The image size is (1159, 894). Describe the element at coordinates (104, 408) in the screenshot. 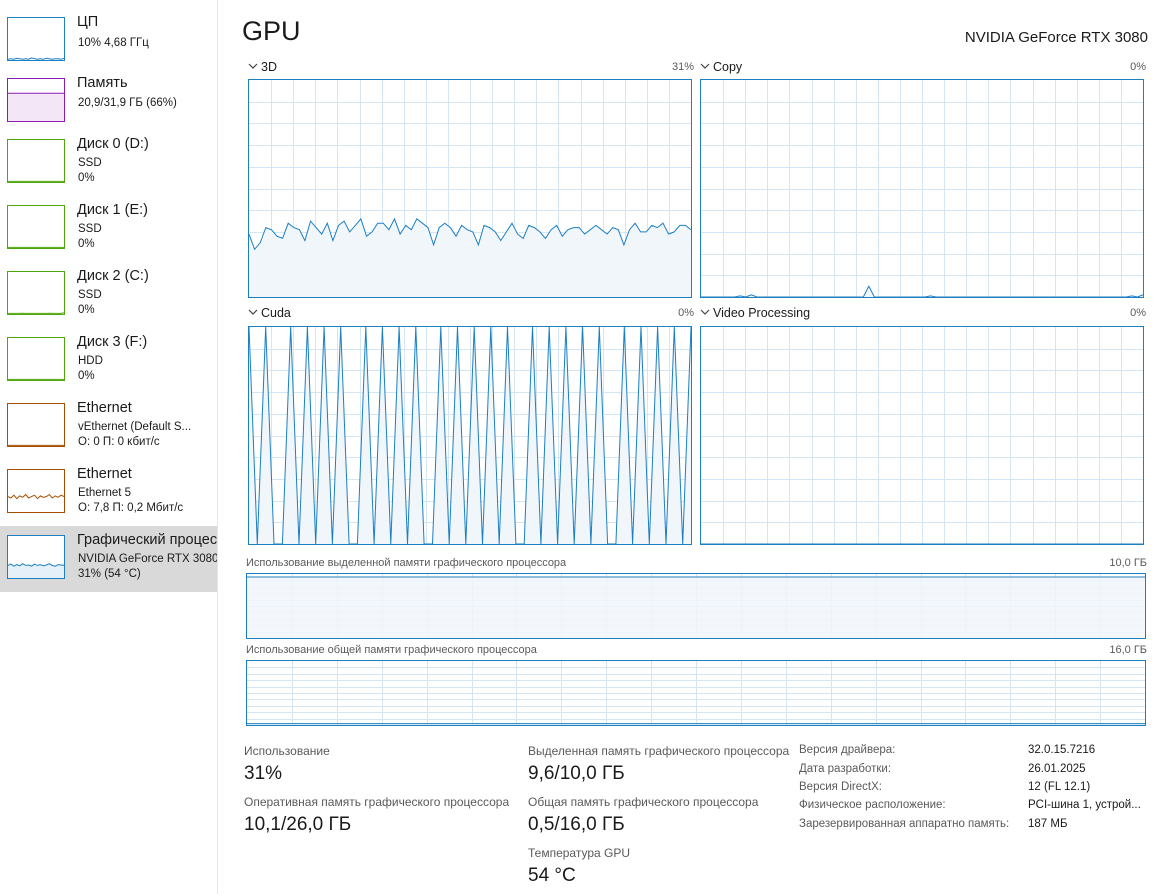

I see `sidebar-item-title: Ethernet` at that location.